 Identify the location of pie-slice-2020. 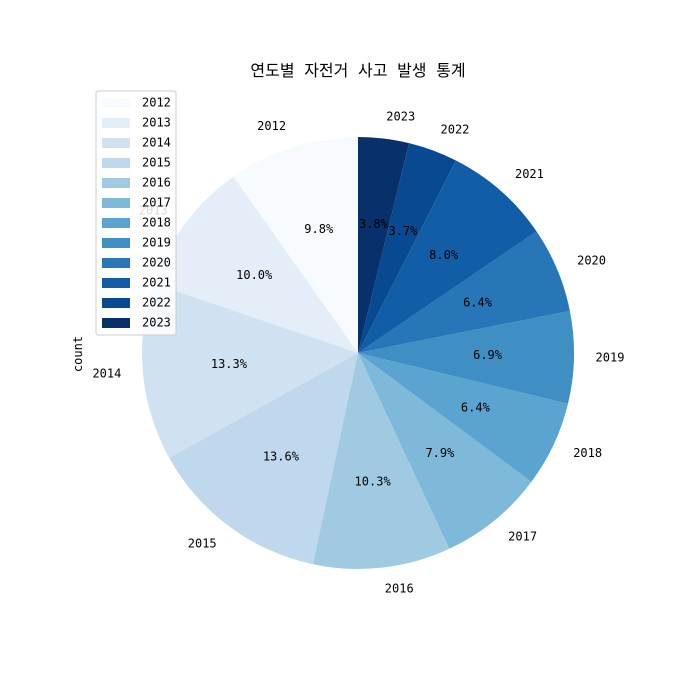
(464, 292).